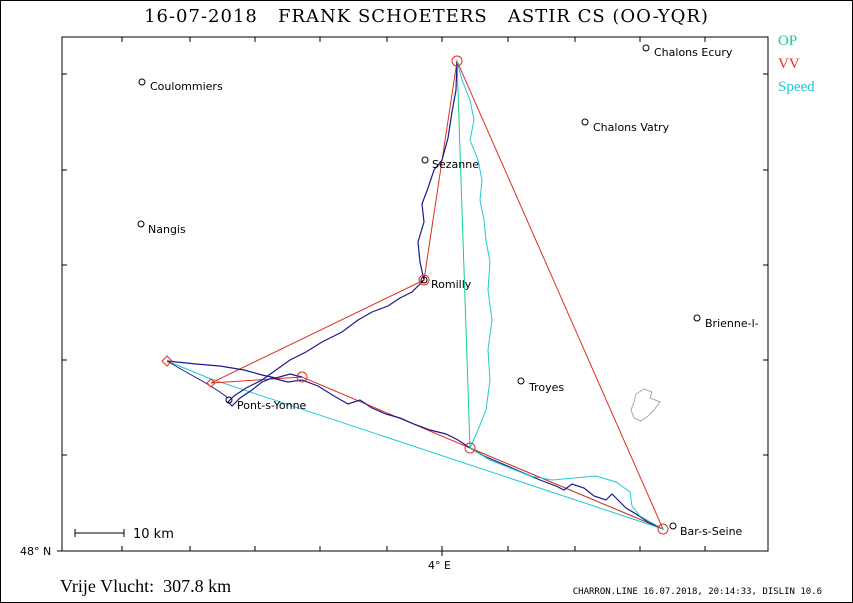 This screenshot has height=603, width=853. I want to click on flight-distance: Vrije Vlucht: 307.8 km, so click(146, 586).